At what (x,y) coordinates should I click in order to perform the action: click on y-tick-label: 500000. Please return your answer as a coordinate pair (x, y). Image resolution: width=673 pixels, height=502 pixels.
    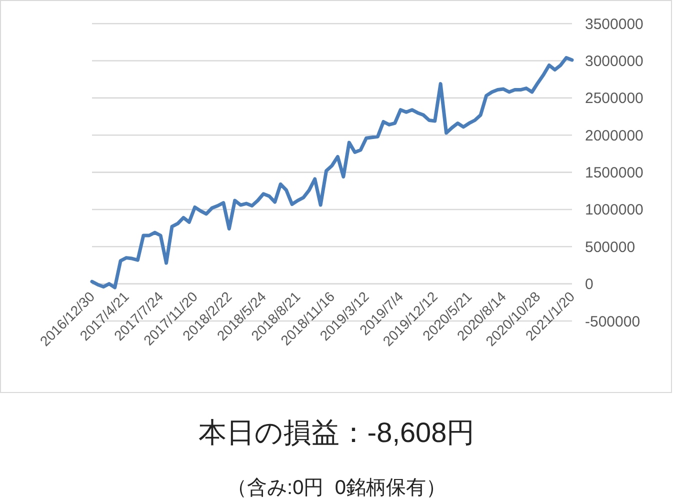
    Looking at the image, I should click on (610, 247).